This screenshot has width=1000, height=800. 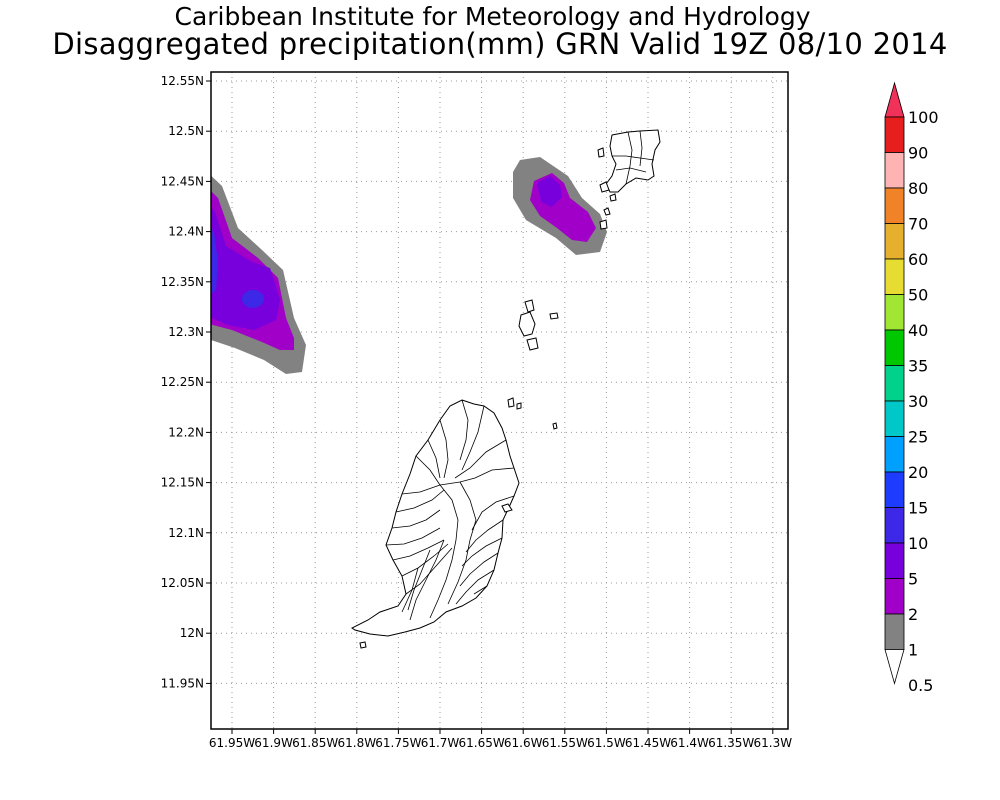 I want to click on lat-tick-label: 12.35N, so click(x=182, y=282).